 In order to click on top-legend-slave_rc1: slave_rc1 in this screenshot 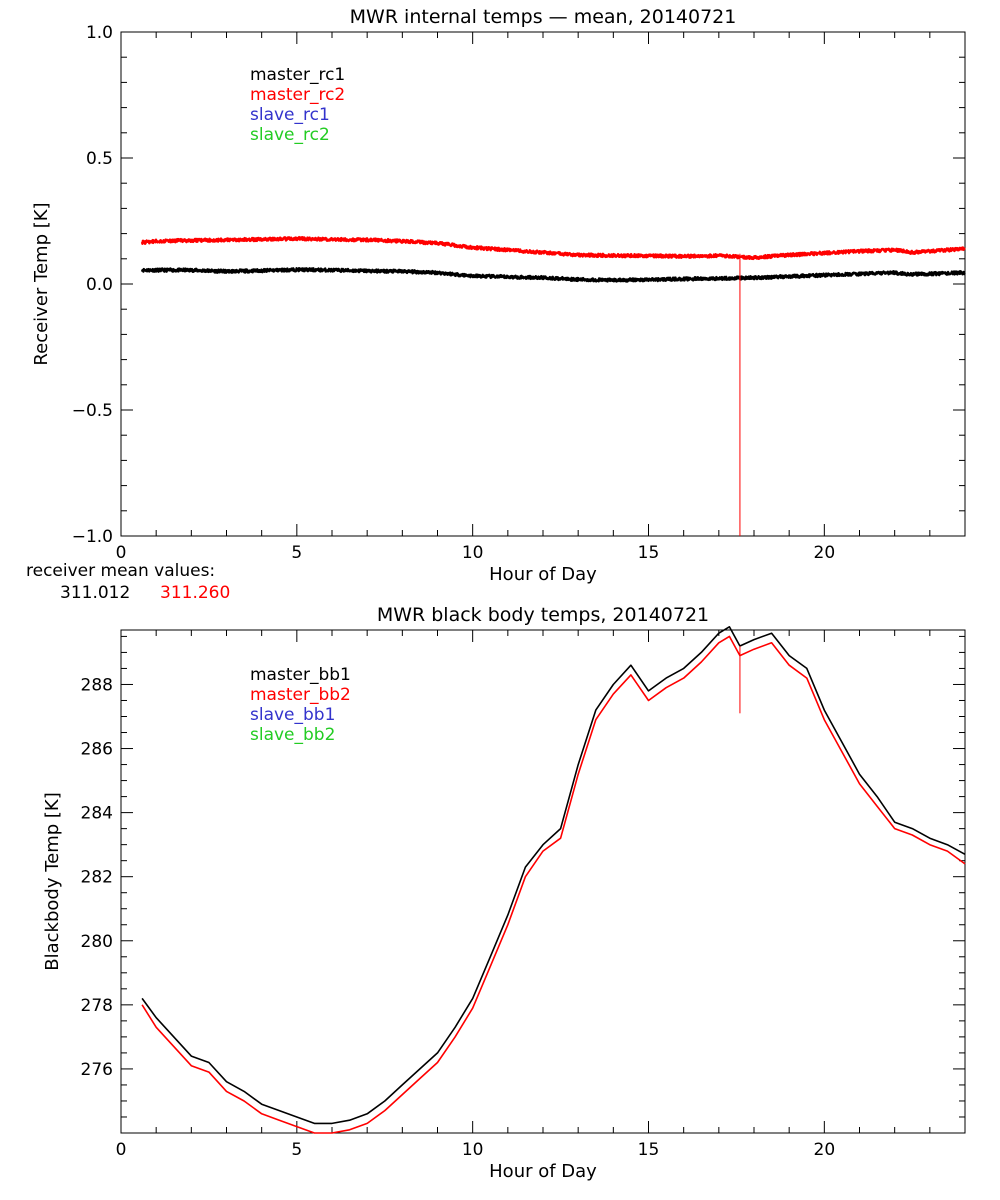, I will do `click(290, 115)`.